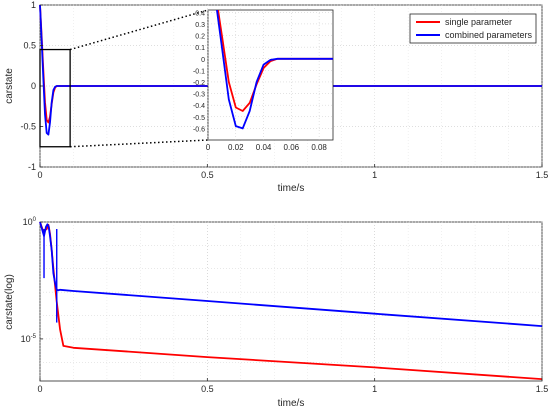  Describe the element at coordinates (292, 386) in the screenshot. I see `bottom-x-ticks: 0 0.5 1 1.5` at that location.